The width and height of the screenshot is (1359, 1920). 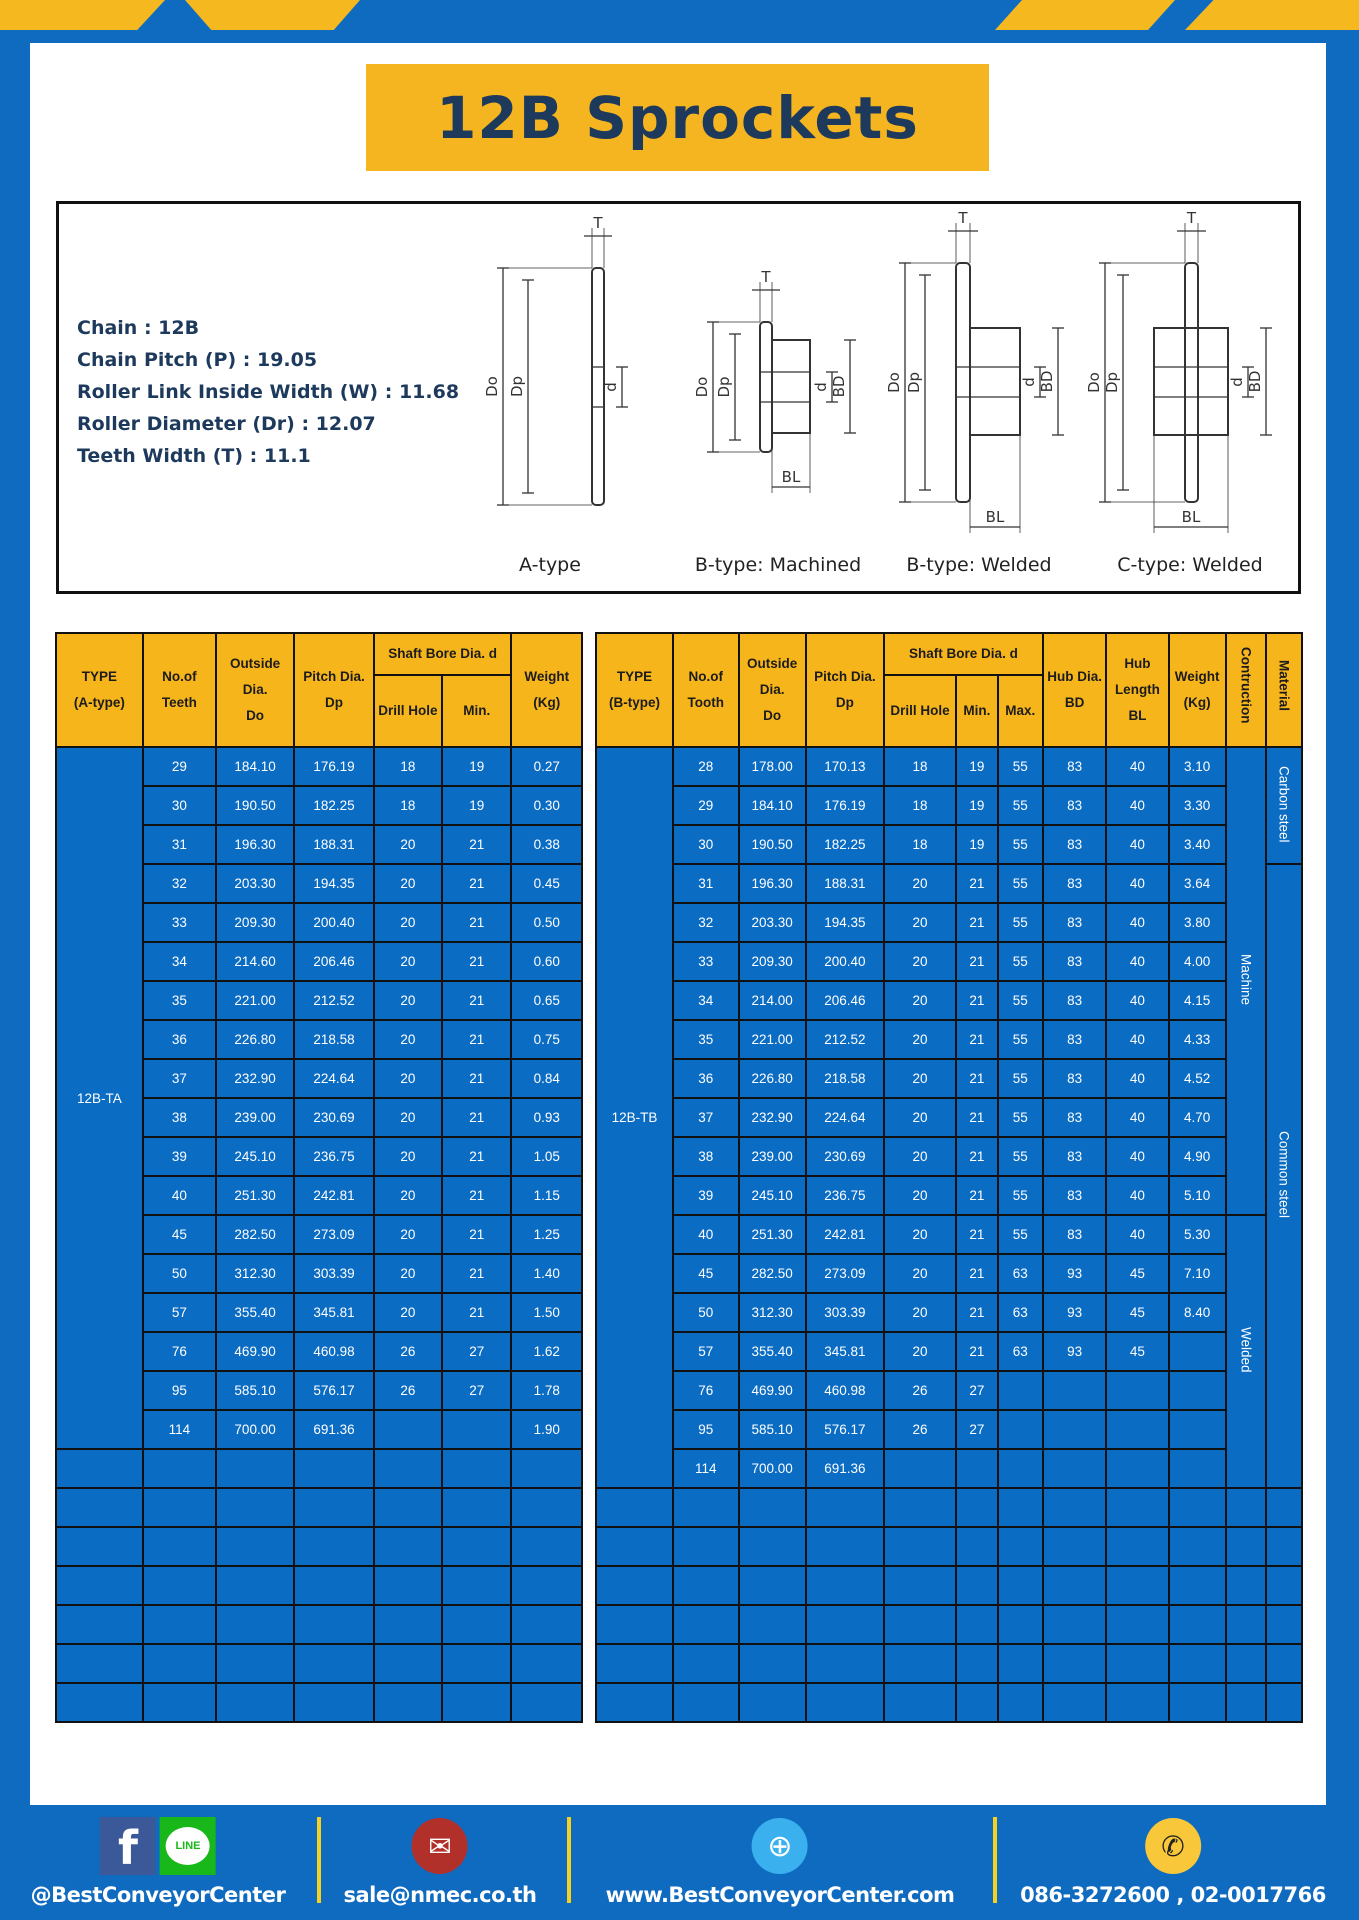 I want to click on do-dimension-label: Do, so click(x=894, y=382).